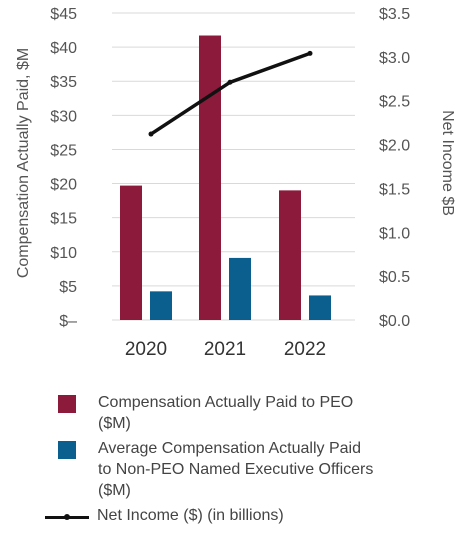 Image resolution: width=470 pixels, height=560 pixels. I want to click on legend-swatch-peo, so click(67, 404).